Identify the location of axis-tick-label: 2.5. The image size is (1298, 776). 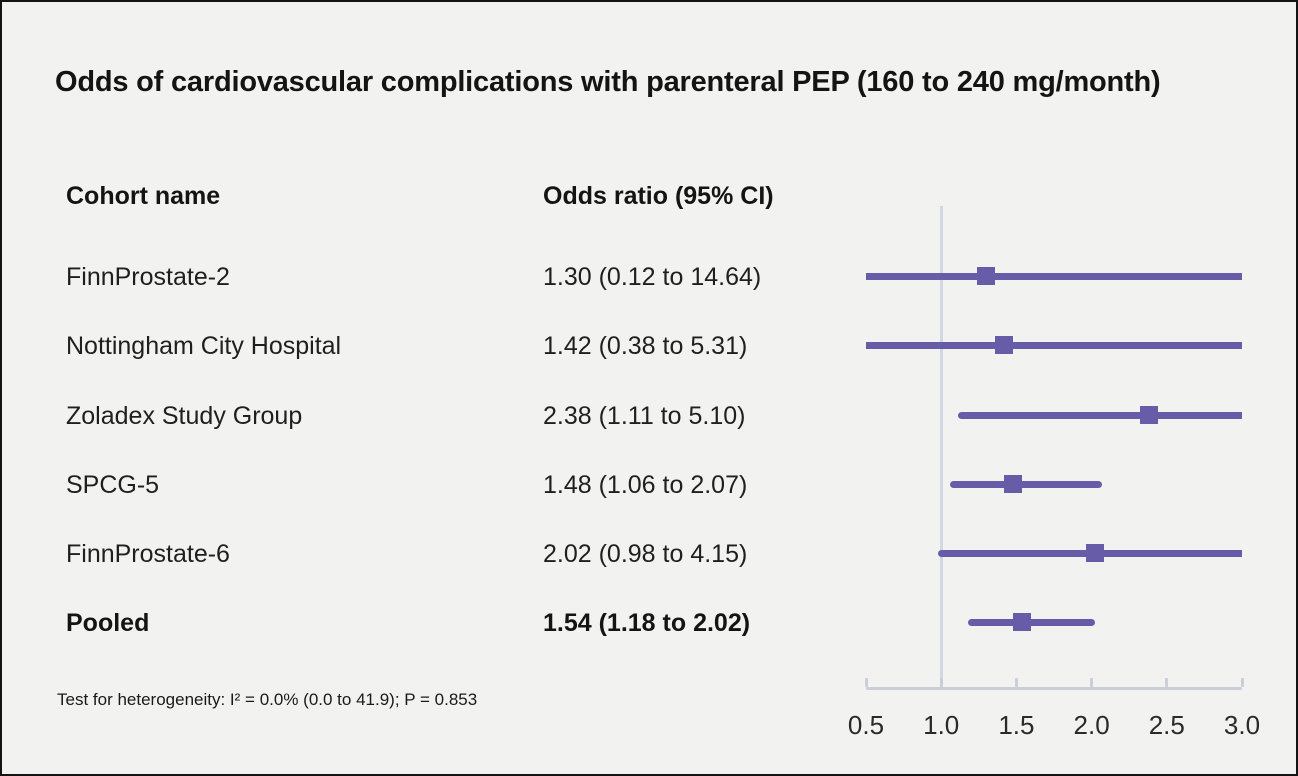
(1166, 725).